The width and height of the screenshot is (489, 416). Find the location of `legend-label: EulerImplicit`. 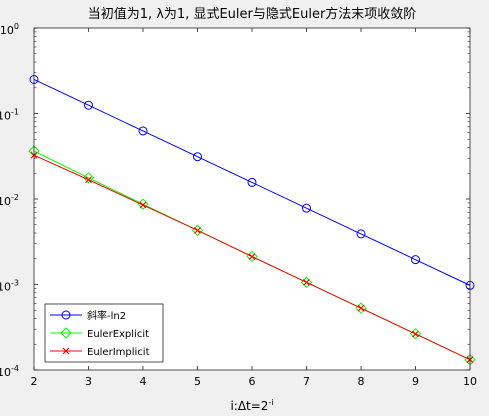

legend-label: EulerImplicit is located at coordinates (118, 352).